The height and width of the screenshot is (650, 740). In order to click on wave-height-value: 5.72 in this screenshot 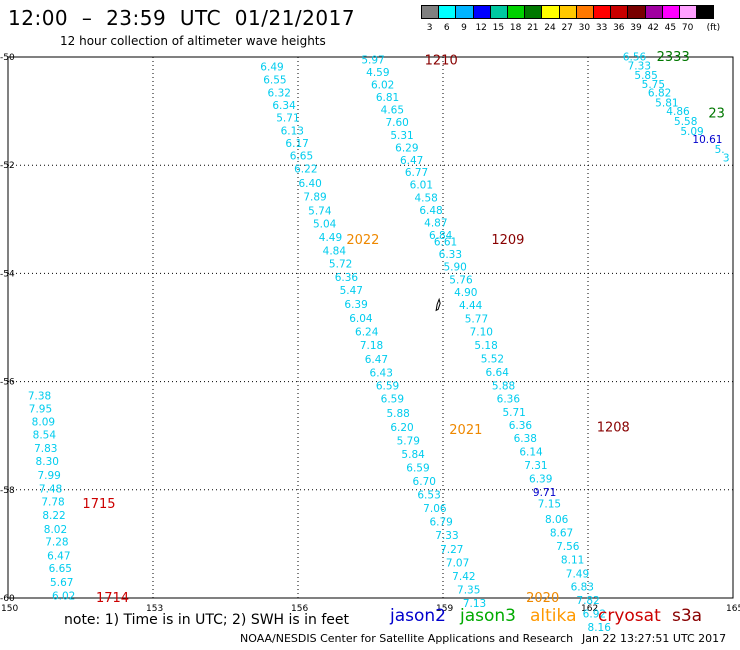, I will do `click(340, 265)`.